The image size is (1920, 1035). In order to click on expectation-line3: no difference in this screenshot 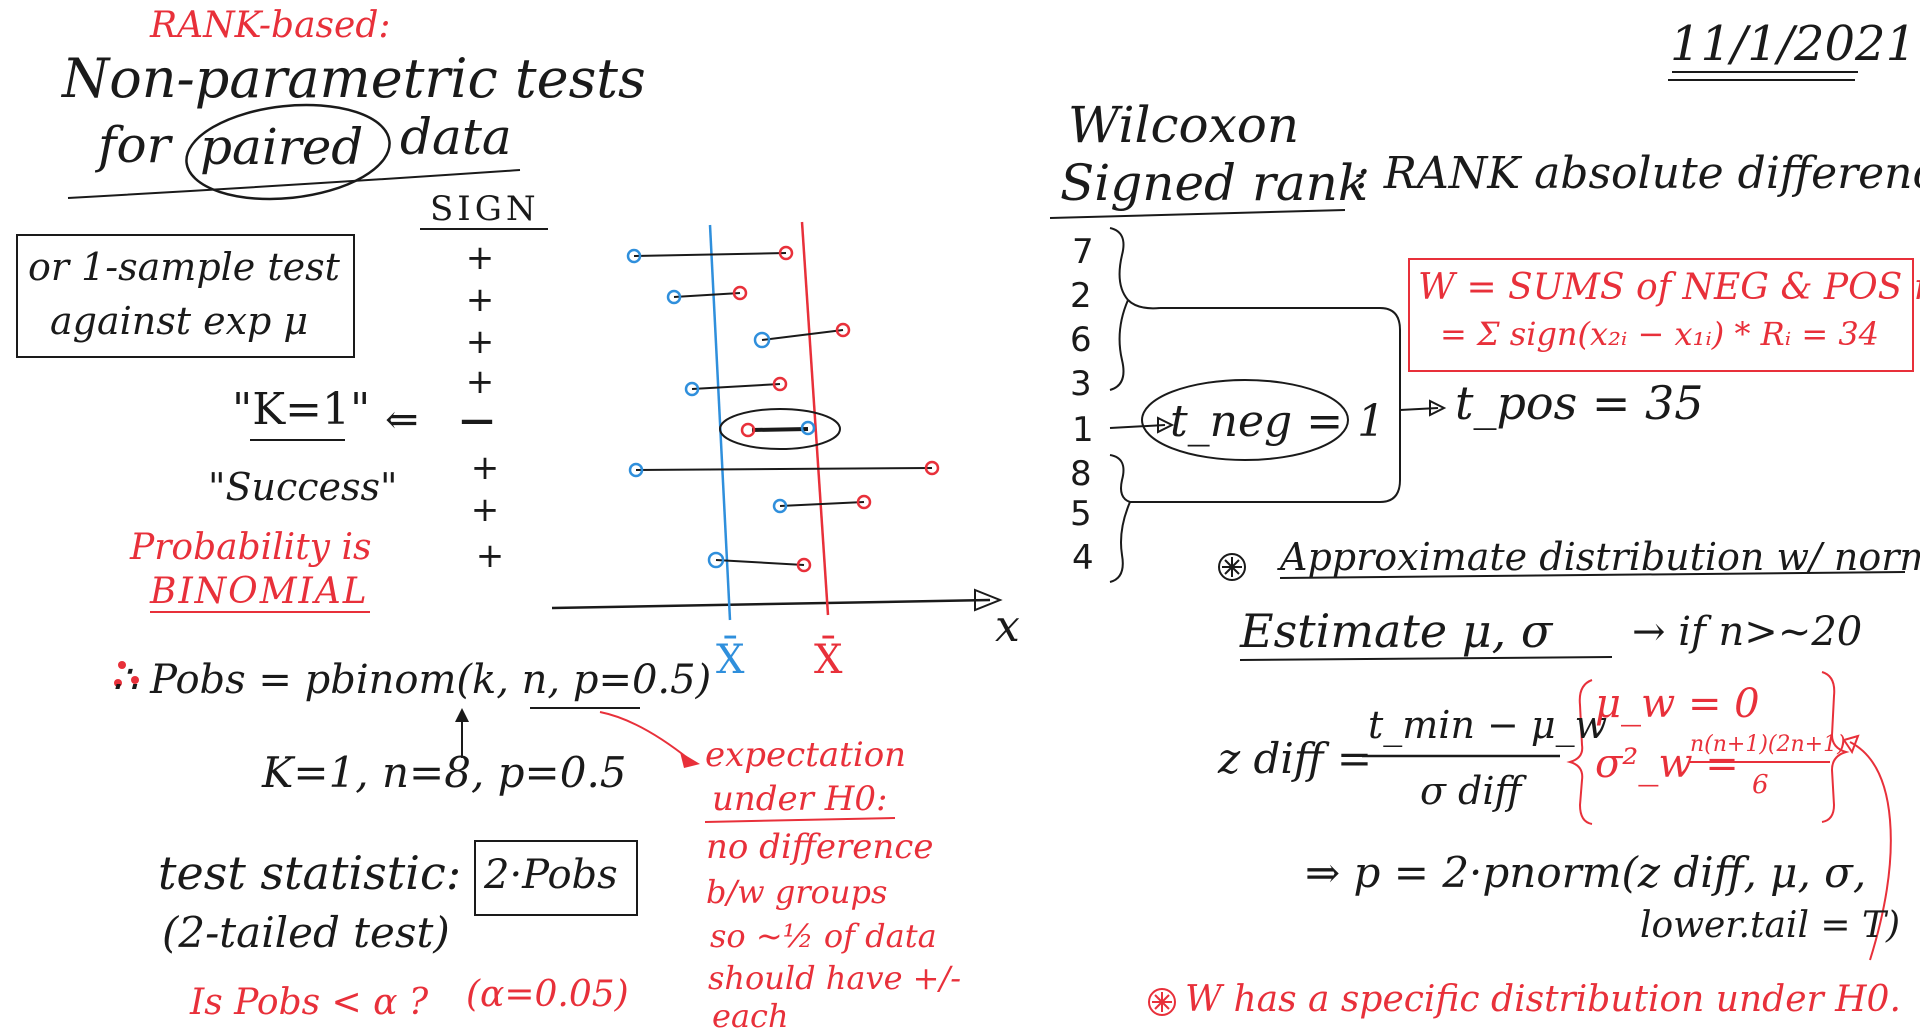, I will do `click(820, 847)`.